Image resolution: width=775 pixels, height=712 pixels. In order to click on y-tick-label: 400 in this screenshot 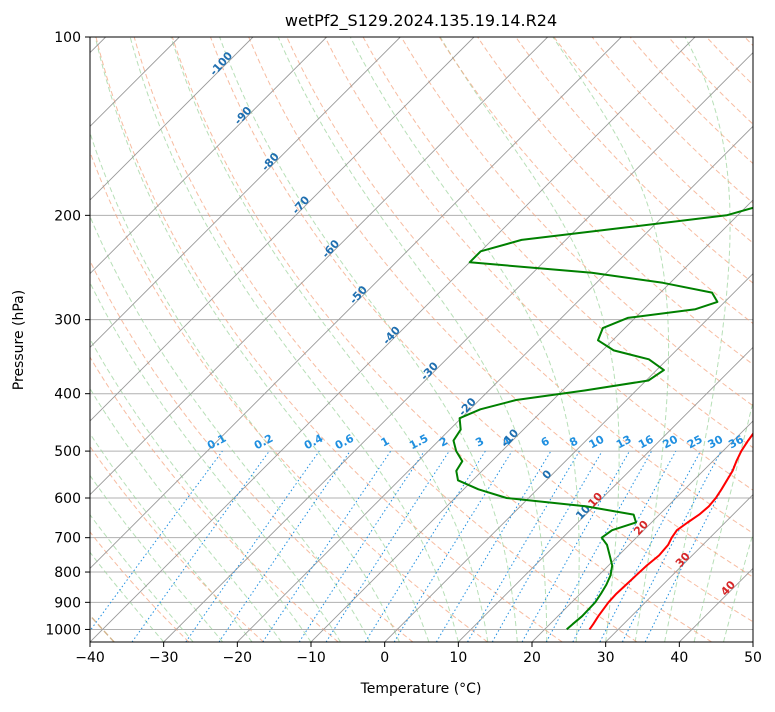, I will do `click(67, 395)`.